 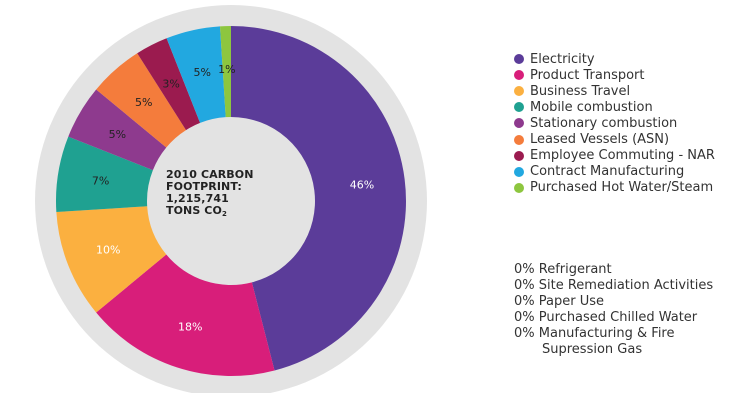 I want to click on legend-label: Product Transport, so click(x=587, y=75).